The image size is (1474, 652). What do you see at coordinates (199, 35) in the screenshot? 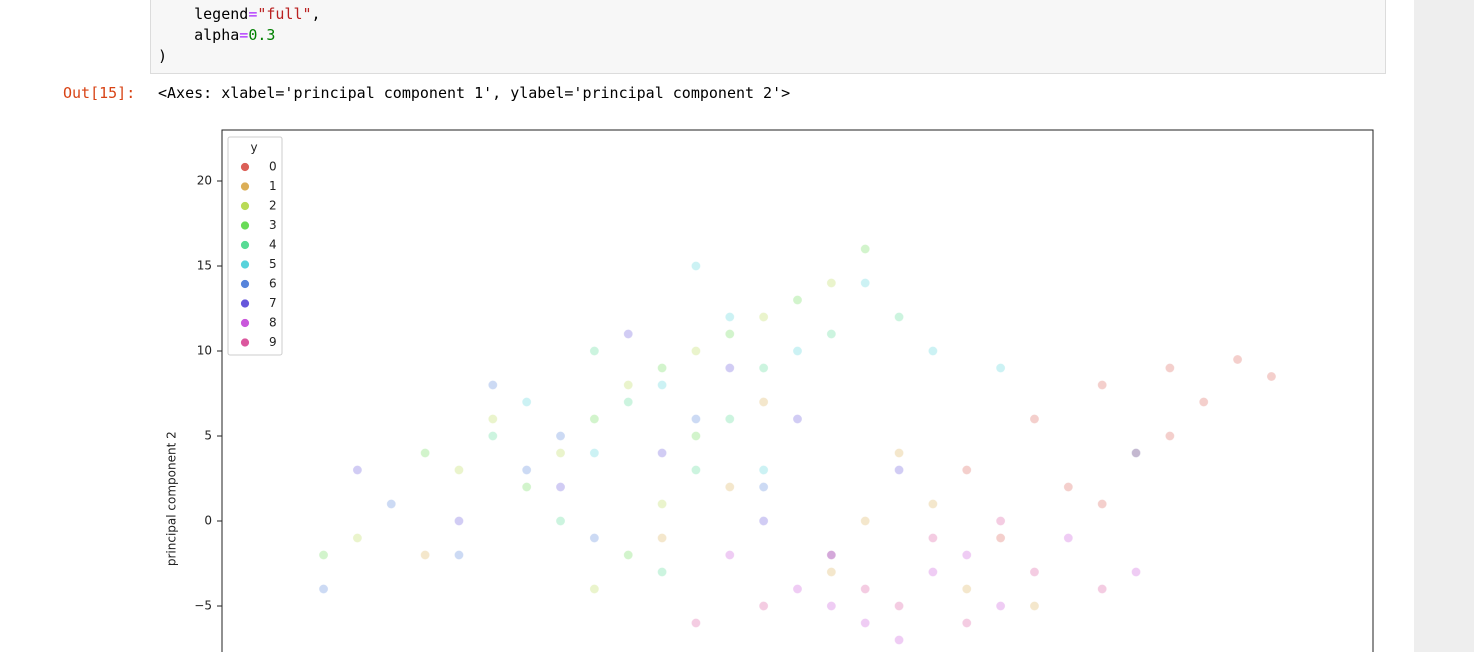
I see `code-token: alpha` at bounding box center [199, 35].